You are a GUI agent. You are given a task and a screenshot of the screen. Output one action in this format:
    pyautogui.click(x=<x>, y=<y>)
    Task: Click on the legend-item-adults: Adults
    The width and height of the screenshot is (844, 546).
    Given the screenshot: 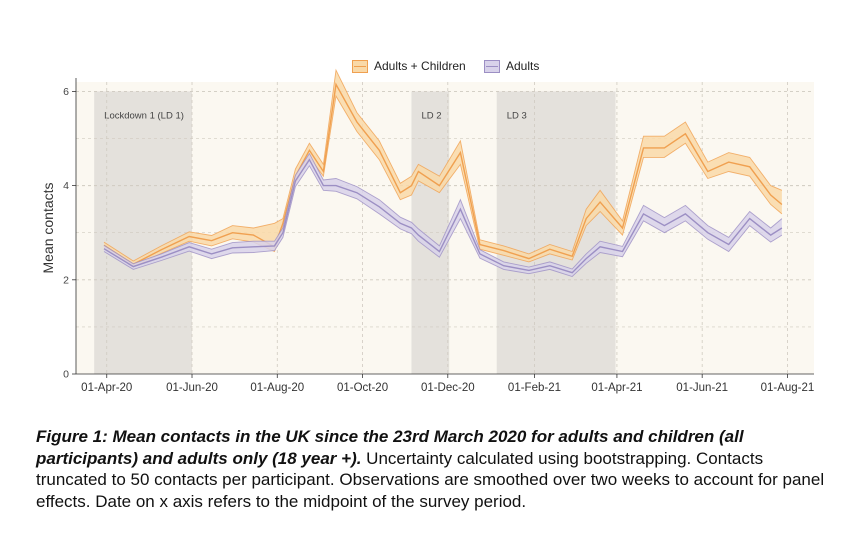 What is the action you would take?
    pyautogui.click(x=511, y=66)
    